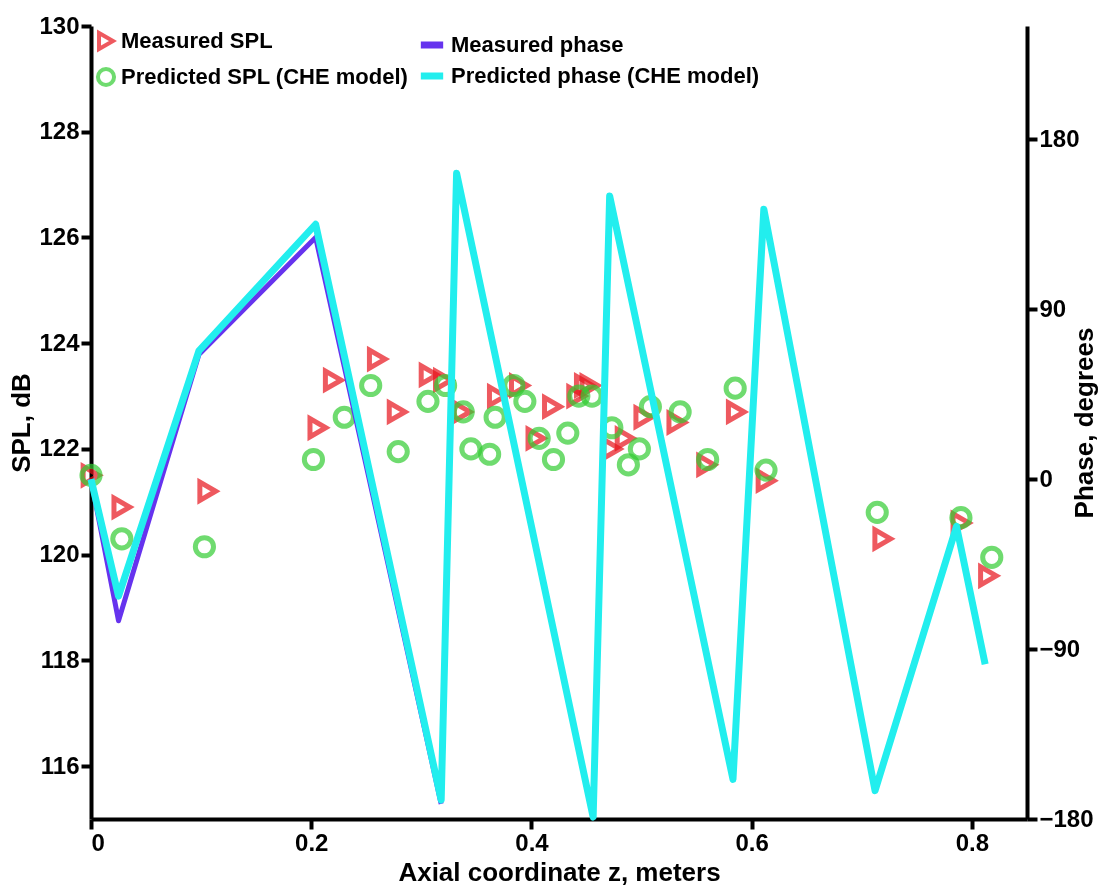  Describe the element at coordinates (537, 44) in the screenshot. I see `legend-label: Measured phase` at that location.